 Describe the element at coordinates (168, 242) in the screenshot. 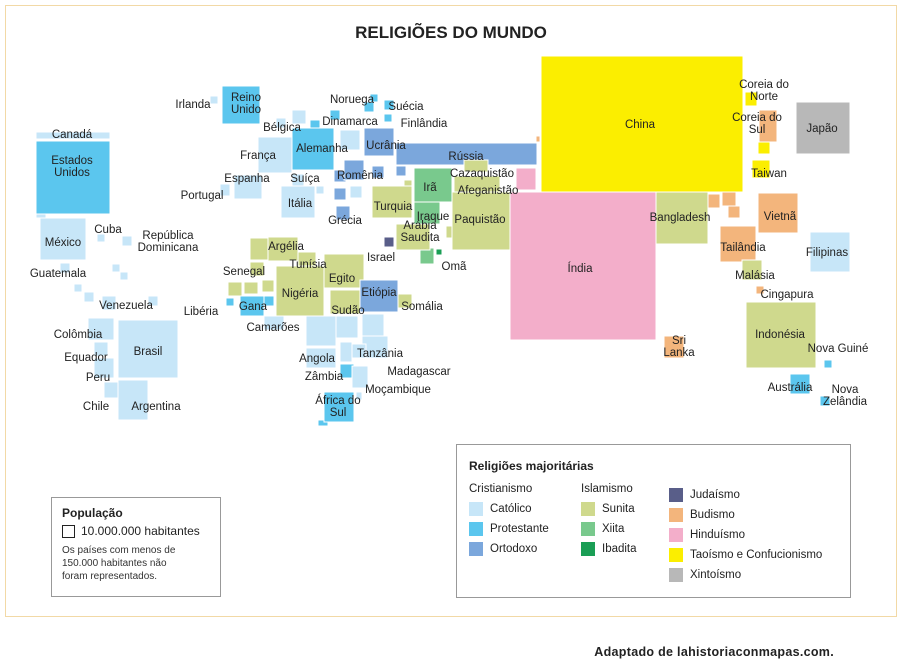

I see `country-label-republica-dominicana: República Dominicana` at that location.